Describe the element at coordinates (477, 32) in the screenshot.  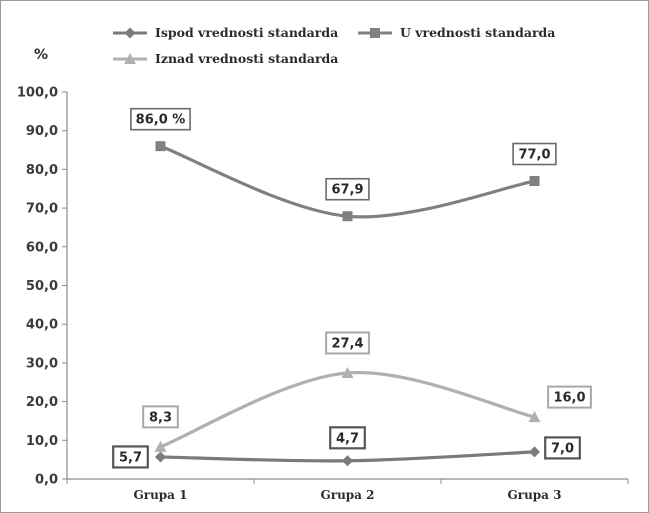
I see `legend-entry-label: U vrednosti standarda` at that location.